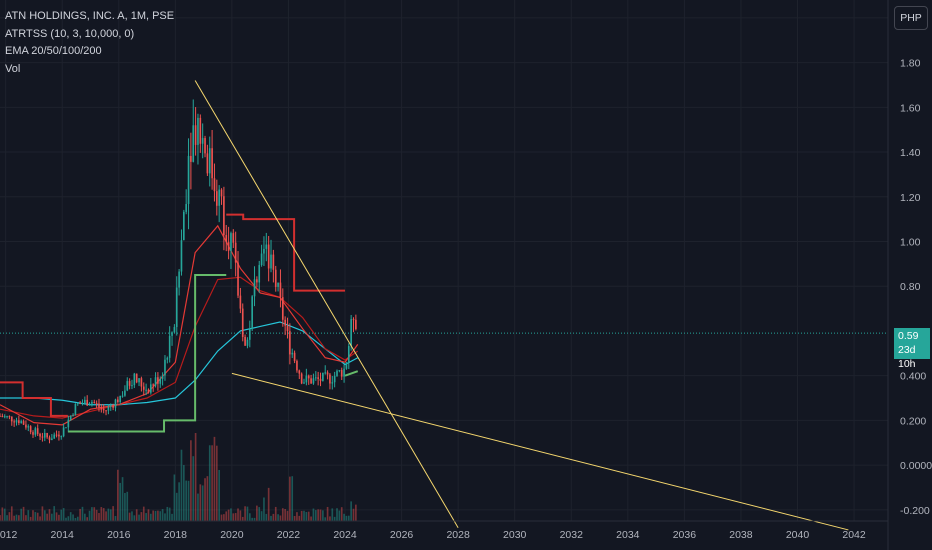  Describe the element at coordinates (908, 336) in the screenshot. I see `last-price-value: 0.59` at that location.